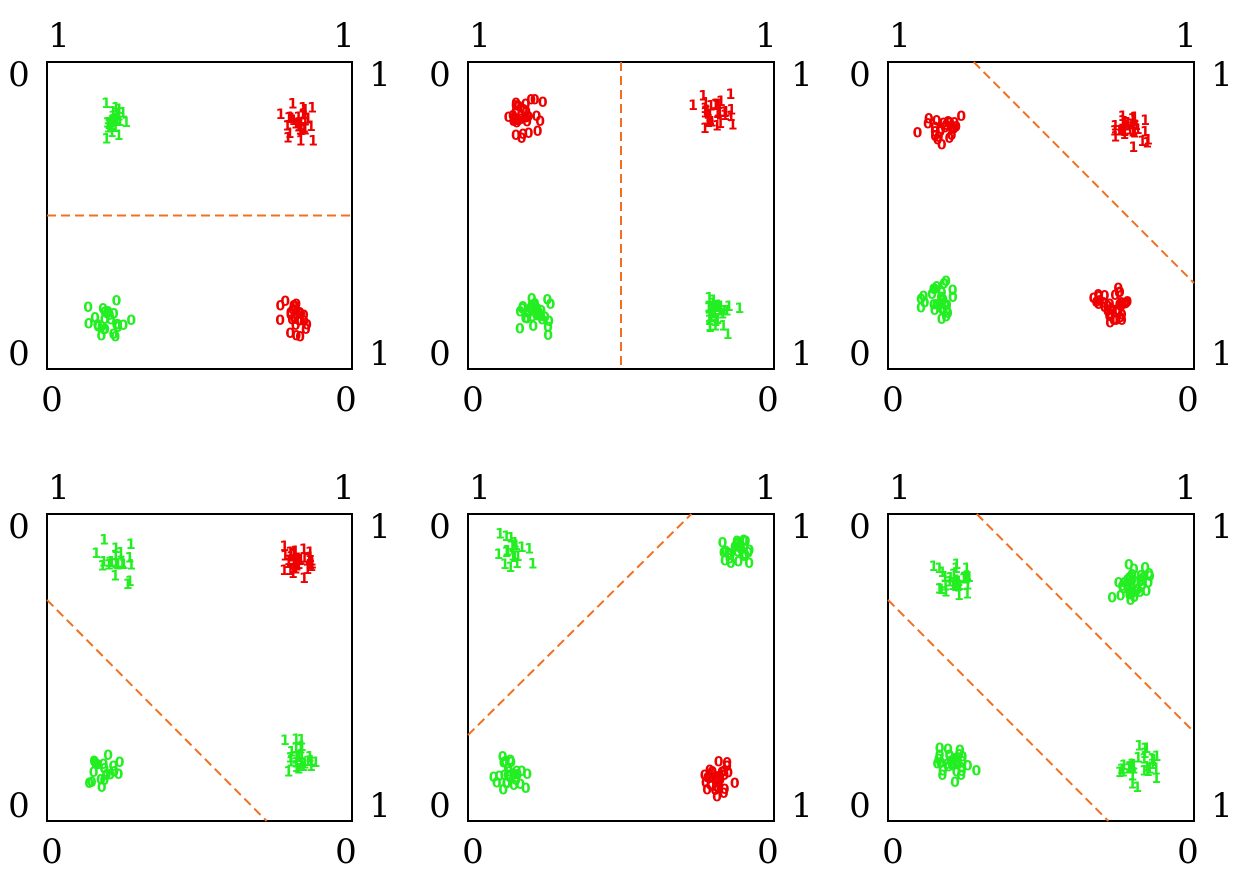 This screenshot has height=886, width=1240. I want to click on plot-frame, so click(1041, 667).